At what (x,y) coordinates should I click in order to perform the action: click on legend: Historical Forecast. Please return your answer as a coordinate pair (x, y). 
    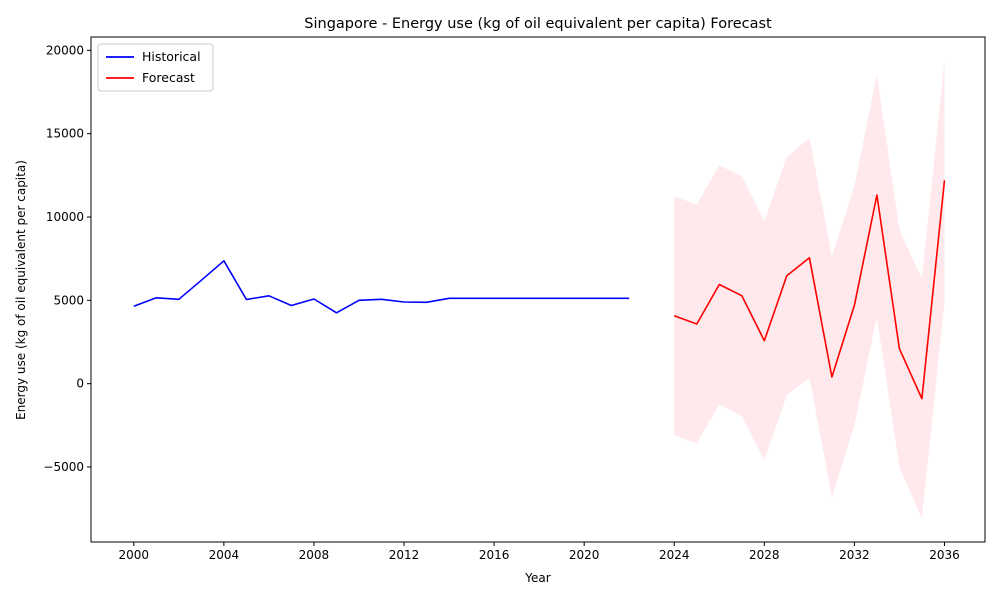
    Looking at the image, I should click on (155, 67).